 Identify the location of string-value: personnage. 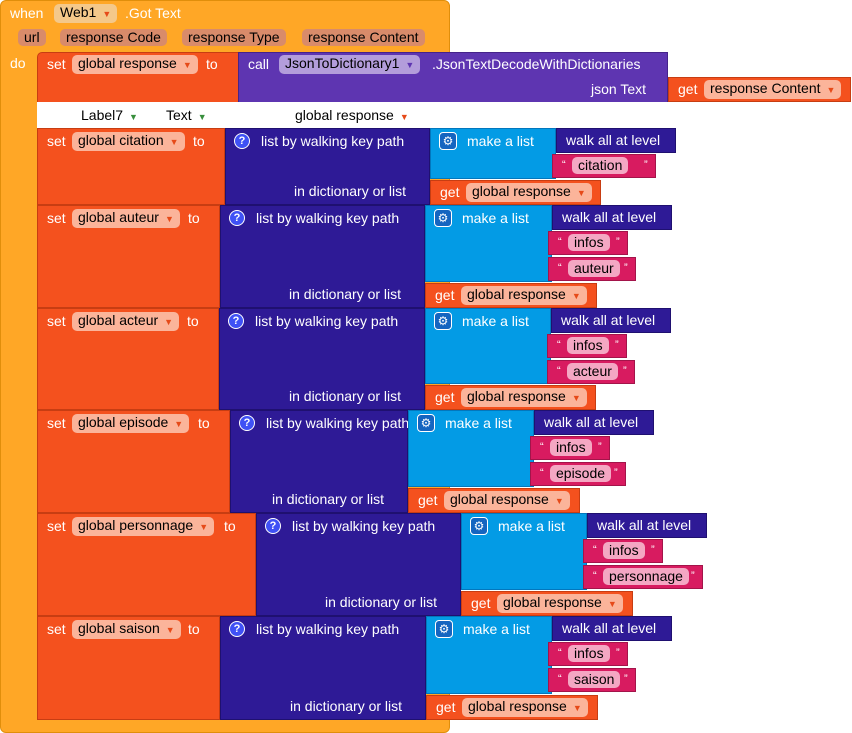
(646, 576).